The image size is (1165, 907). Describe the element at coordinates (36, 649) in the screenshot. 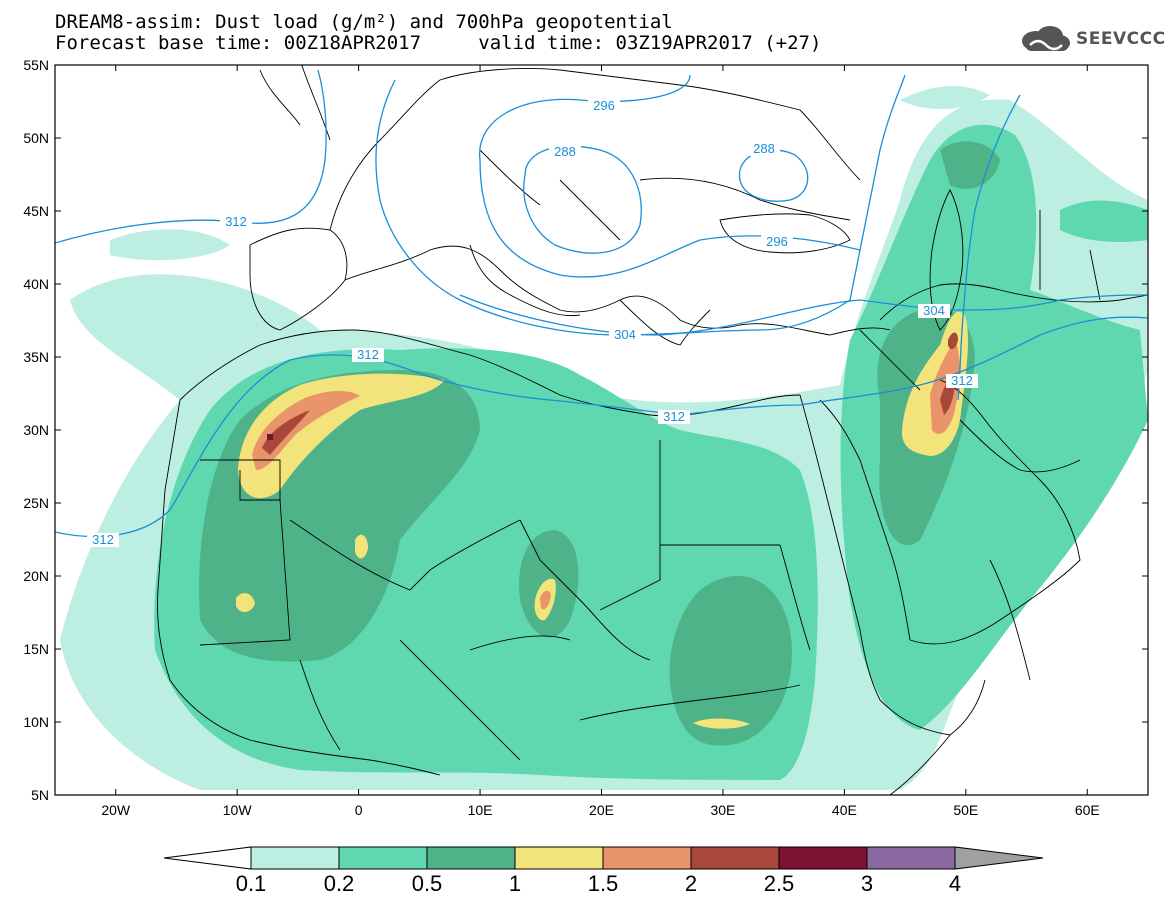

I see `lat-tick-label: 15N` at that location.